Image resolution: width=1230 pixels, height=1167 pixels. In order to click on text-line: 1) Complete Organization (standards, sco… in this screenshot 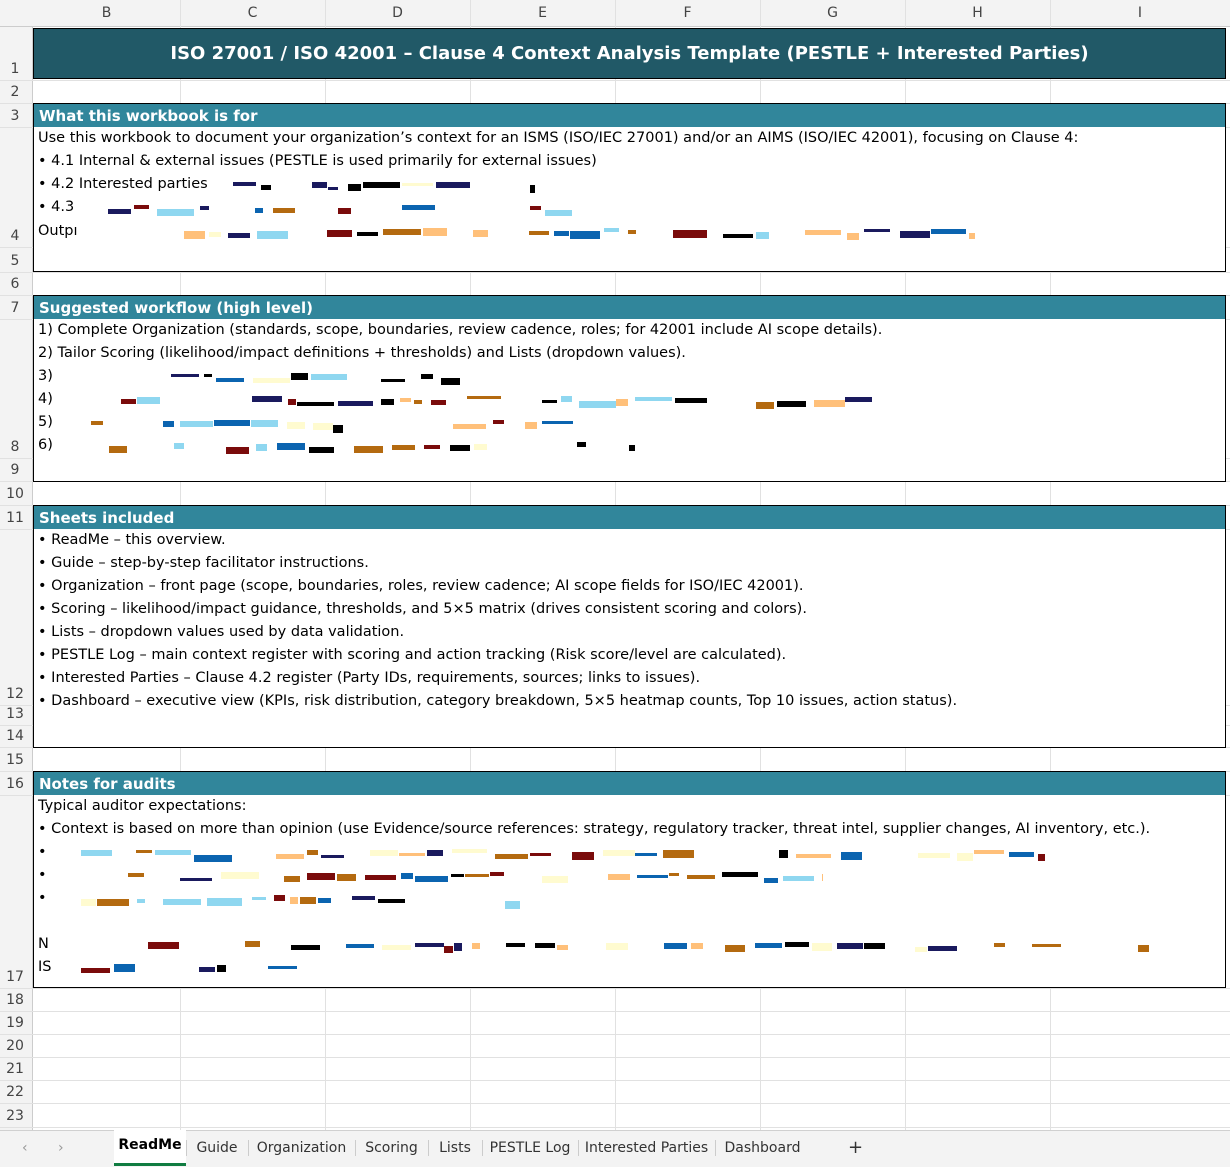, I will do `click(460, 330)`.